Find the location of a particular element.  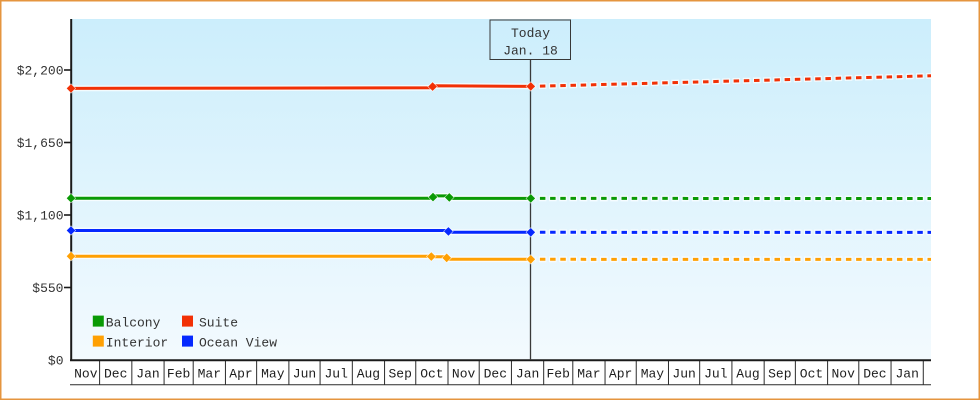

svg-text: $1,100 is located at coordinates (40, 216).